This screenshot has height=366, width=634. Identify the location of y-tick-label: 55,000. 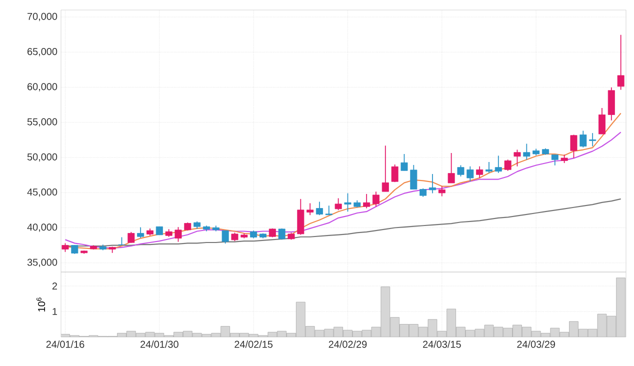
(42, 122).